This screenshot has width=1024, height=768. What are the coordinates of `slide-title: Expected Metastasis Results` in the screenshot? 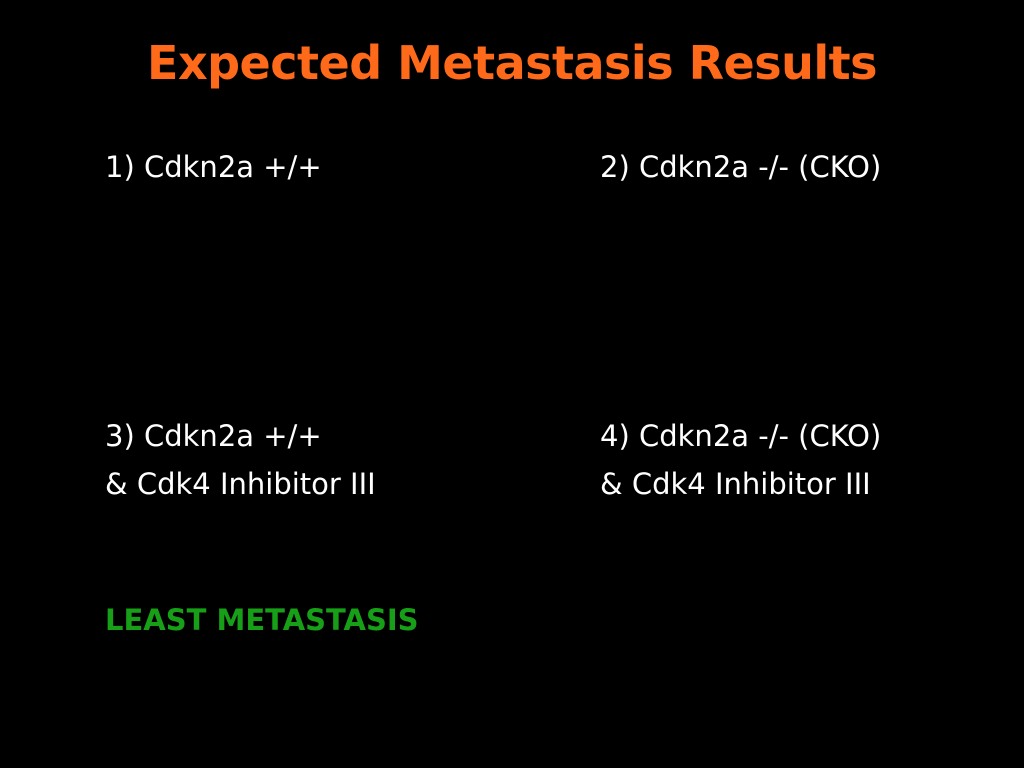 It's located at (512, 63).